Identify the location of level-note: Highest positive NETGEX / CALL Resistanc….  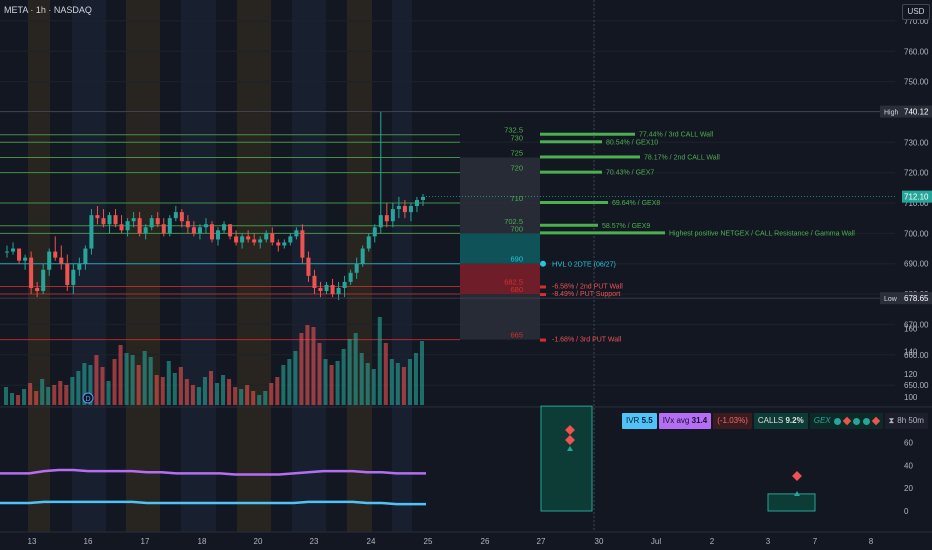
(762, 233).